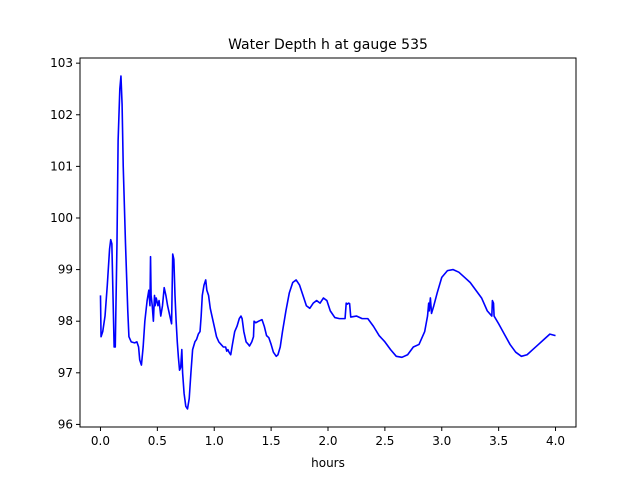 The height and width of the screenshot is (480, 640). Describe the element at coordinates (384, 441) in the screenshot. I see `x-tick-label: 2.5` at that location.